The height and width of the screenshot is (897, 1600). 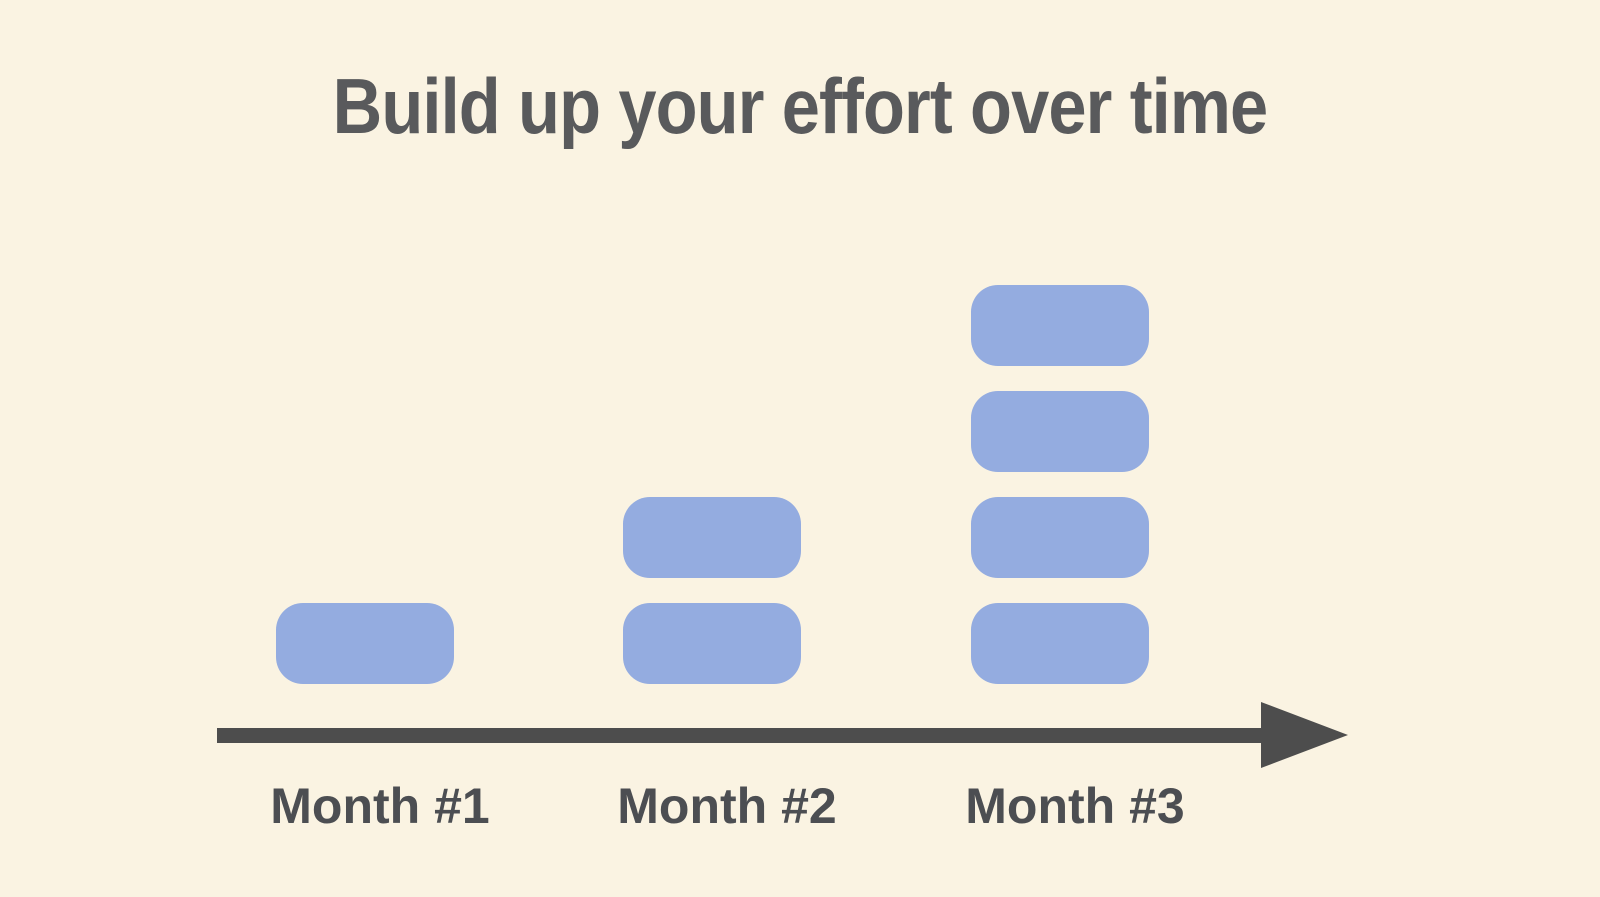 What do you see at coordinates (1075, 806) in the screenshot?
I see `axis-label-month-3: Month #3` at bounding box center [1075, 806].